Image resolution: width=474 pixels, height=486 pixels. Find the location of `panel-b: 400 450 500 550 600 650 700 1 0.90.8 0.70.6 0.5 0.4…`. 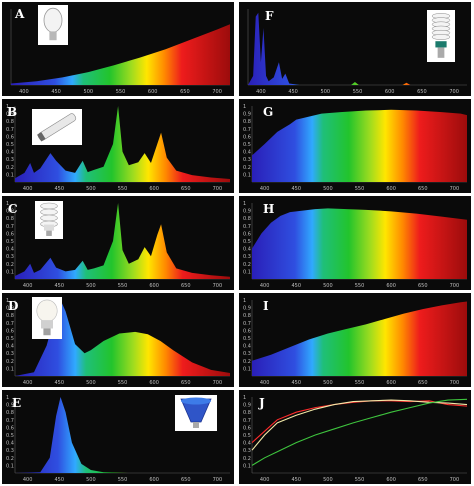

panel-b: 400 450 500 550 600 650 700 1 0.90.8 0.70.6 0.5 0.4… is located at coordinates (118, 146).